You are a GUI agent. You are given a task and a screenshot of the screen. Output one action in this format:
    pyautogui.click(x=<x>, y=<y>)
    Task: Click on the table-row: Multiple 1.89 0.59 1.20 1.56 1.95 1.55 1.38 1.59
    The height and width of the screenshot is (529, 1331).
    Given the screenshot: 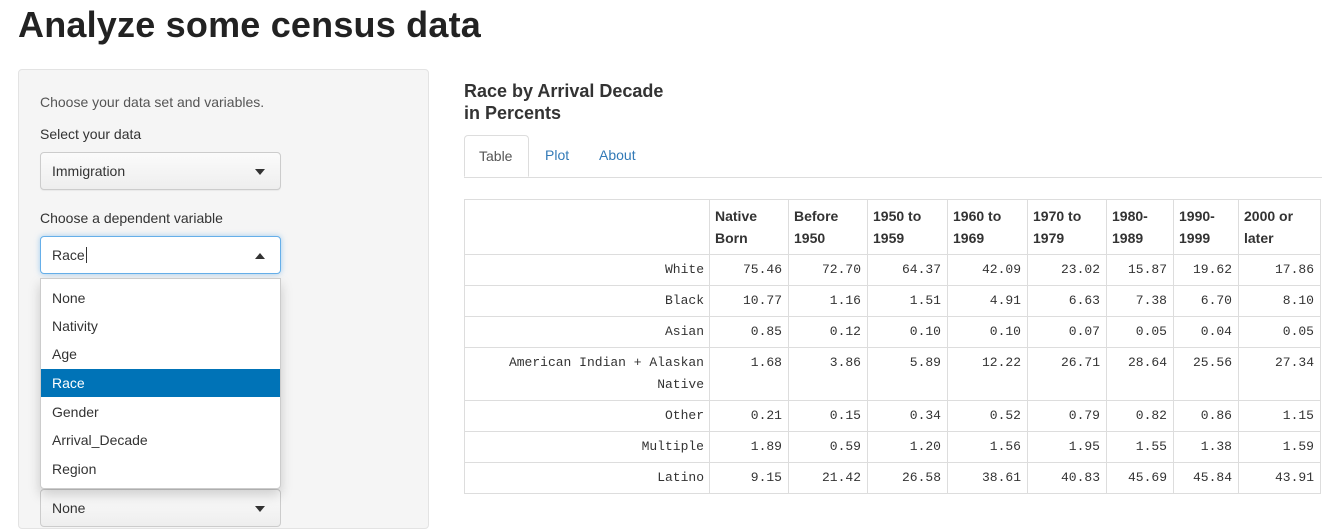 What is the action you would take?
    pyautogui.click(x=892, y=447)
    